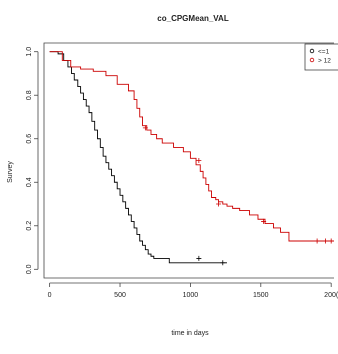 This screenshot has width=338, height=354. What do you see at coordinates (29, 139) in the screenshot?
I see `y-tick-label: 0.6` at bounding box center [29, 139].